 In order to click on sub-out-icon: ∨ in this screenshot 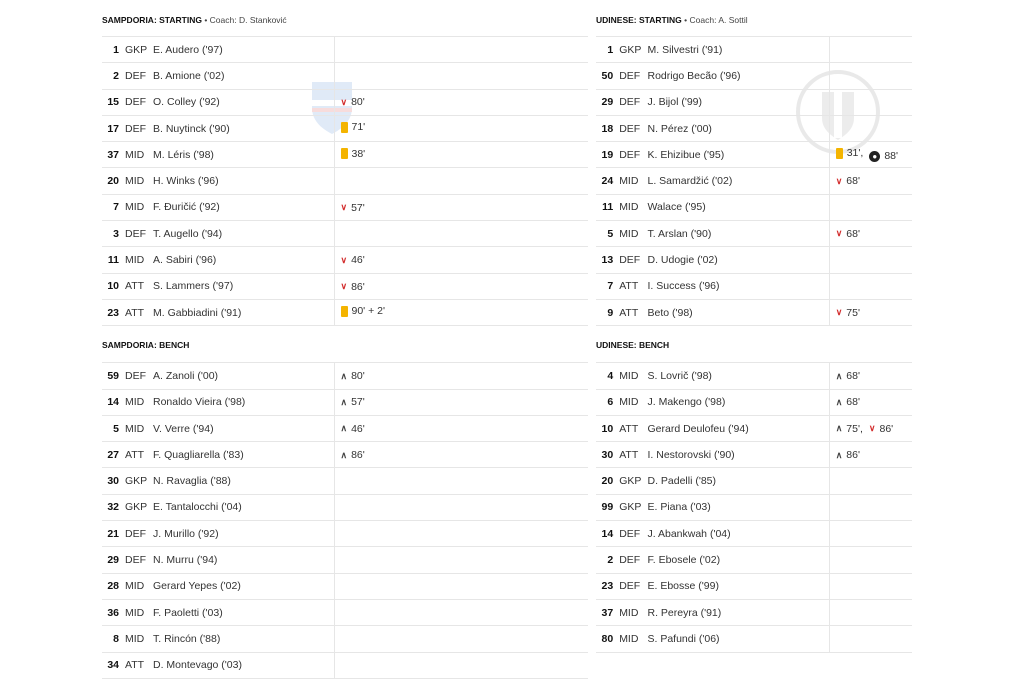, I will do `click(872, 428)`.